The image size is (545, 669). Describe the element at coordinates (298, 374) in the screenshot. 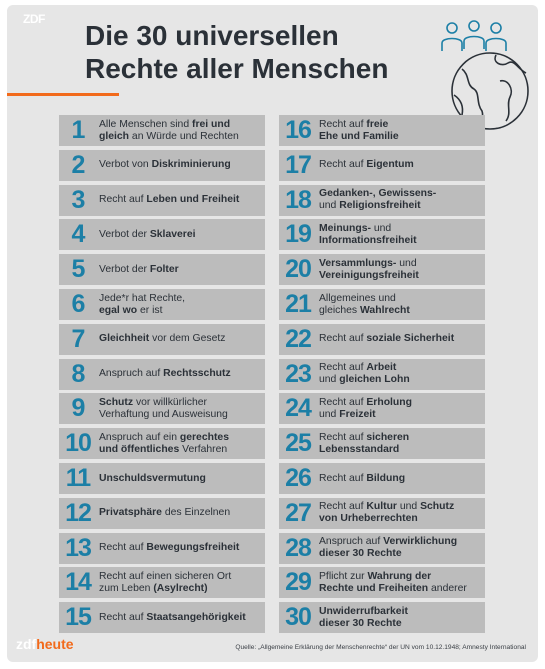

I see `right-number: 23` at that location.